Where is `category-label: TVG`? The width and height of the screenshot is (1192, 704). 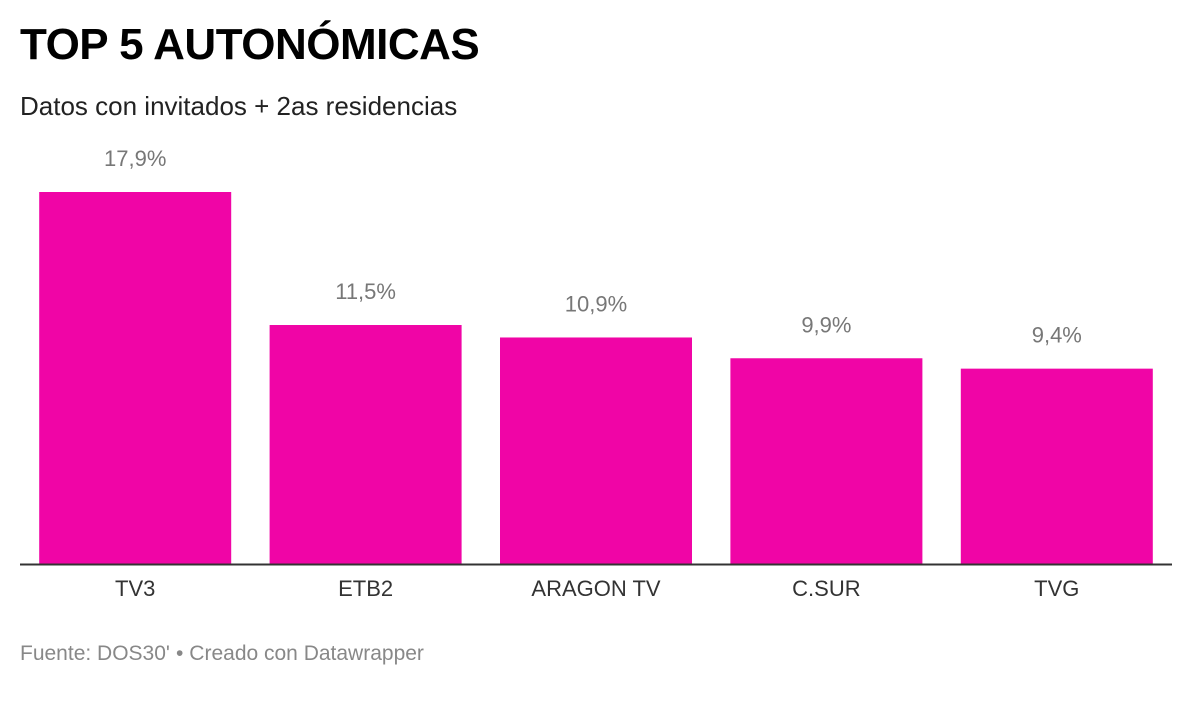 category-label: TVG is located at coordinates (1056, 588).